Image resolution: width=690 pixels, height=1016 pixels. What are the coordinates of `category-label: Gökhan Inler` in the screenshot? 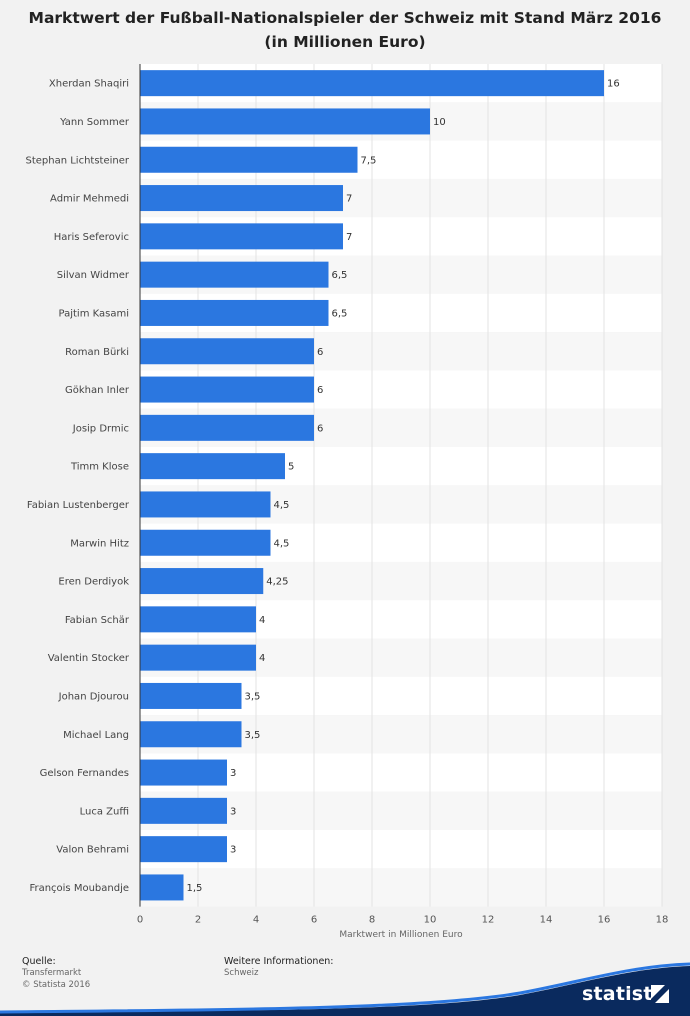 It's located at (97, 390).